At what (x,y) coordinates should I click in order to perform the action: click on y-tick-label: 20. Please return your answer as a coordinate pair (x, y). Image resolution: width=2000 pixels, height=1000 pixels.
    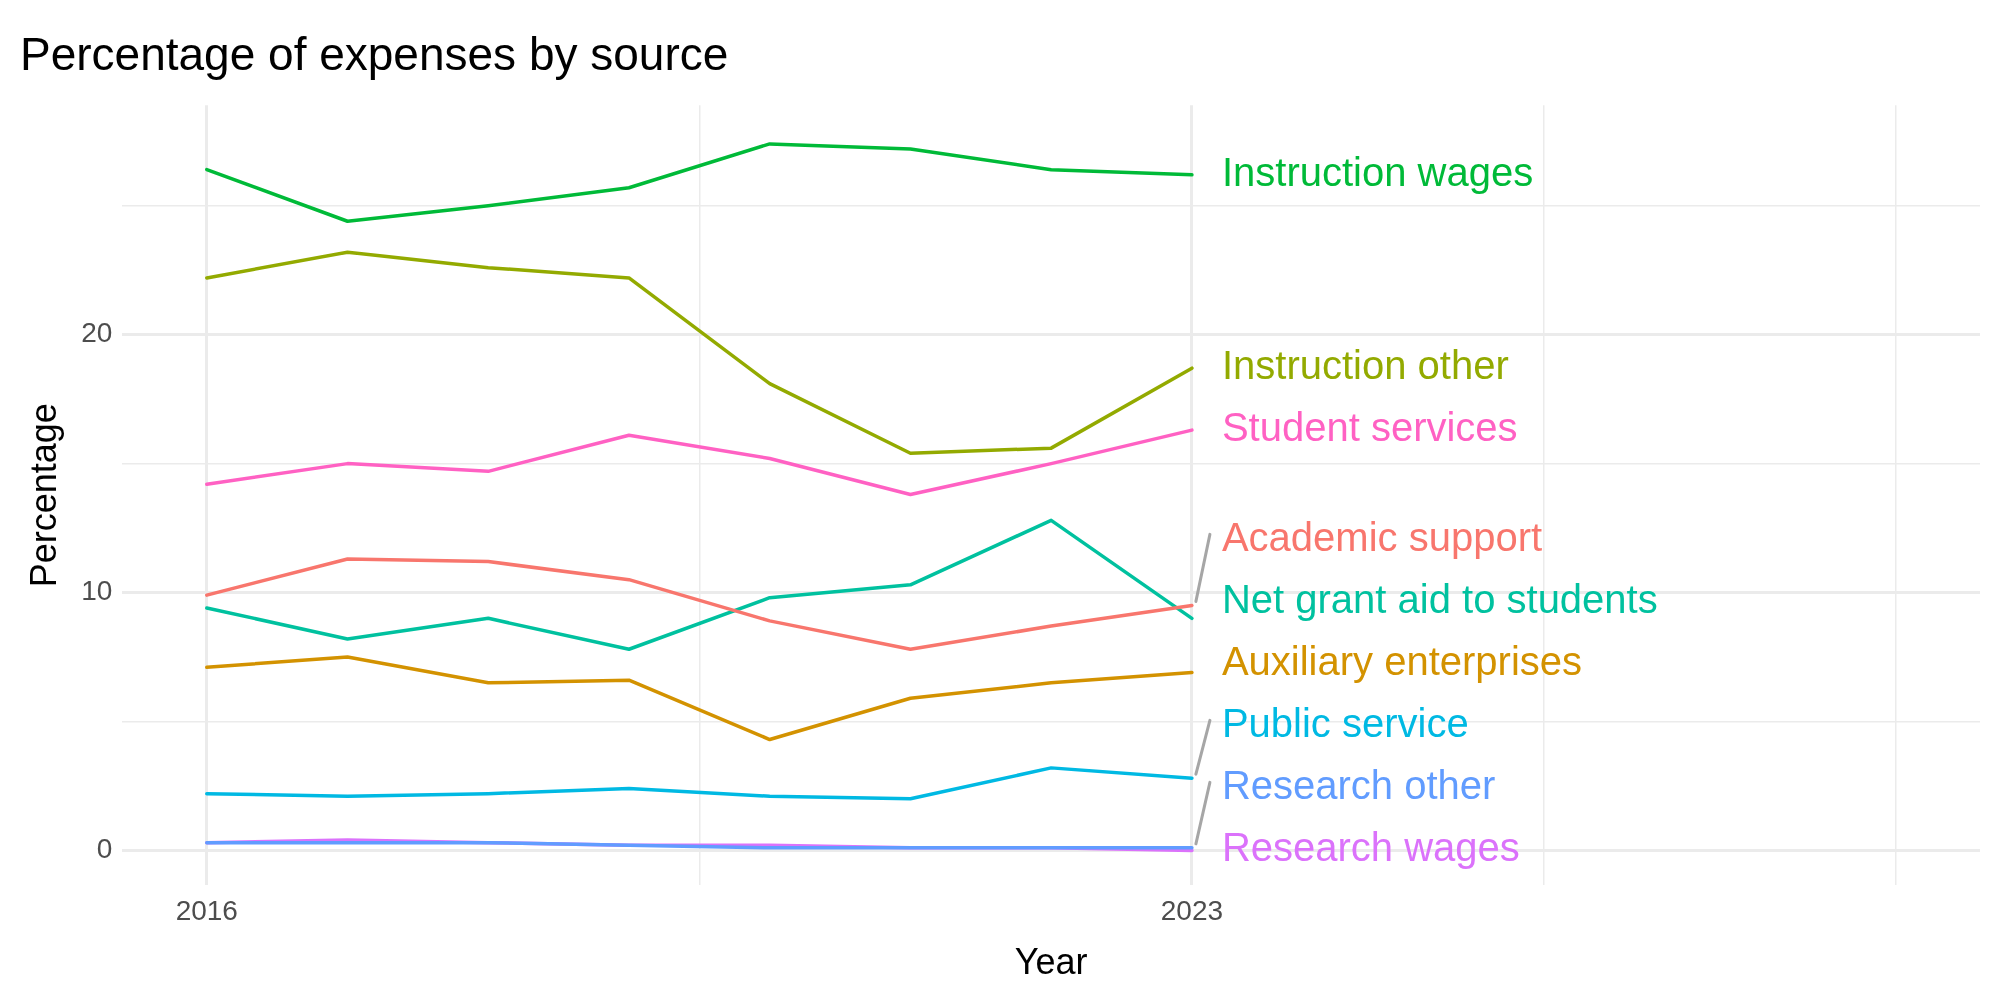
    Looking at the image, I should click on (97, 333).